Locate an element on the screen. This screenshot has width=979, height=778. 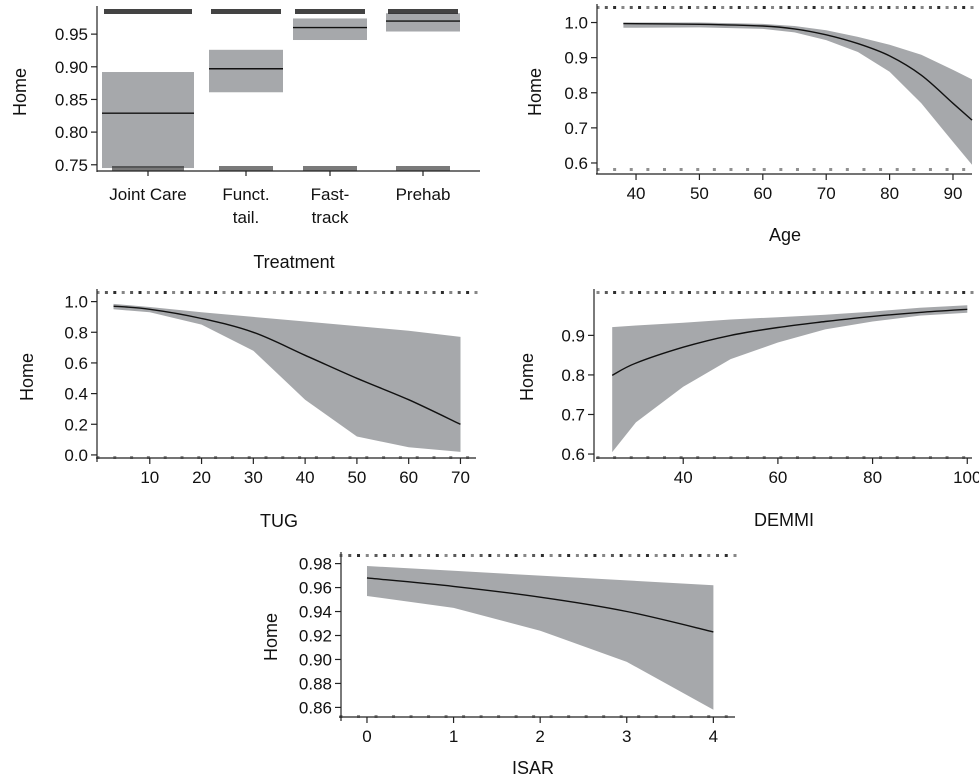
y-tick-label: 1.0 is located at coordinates (76, 302).